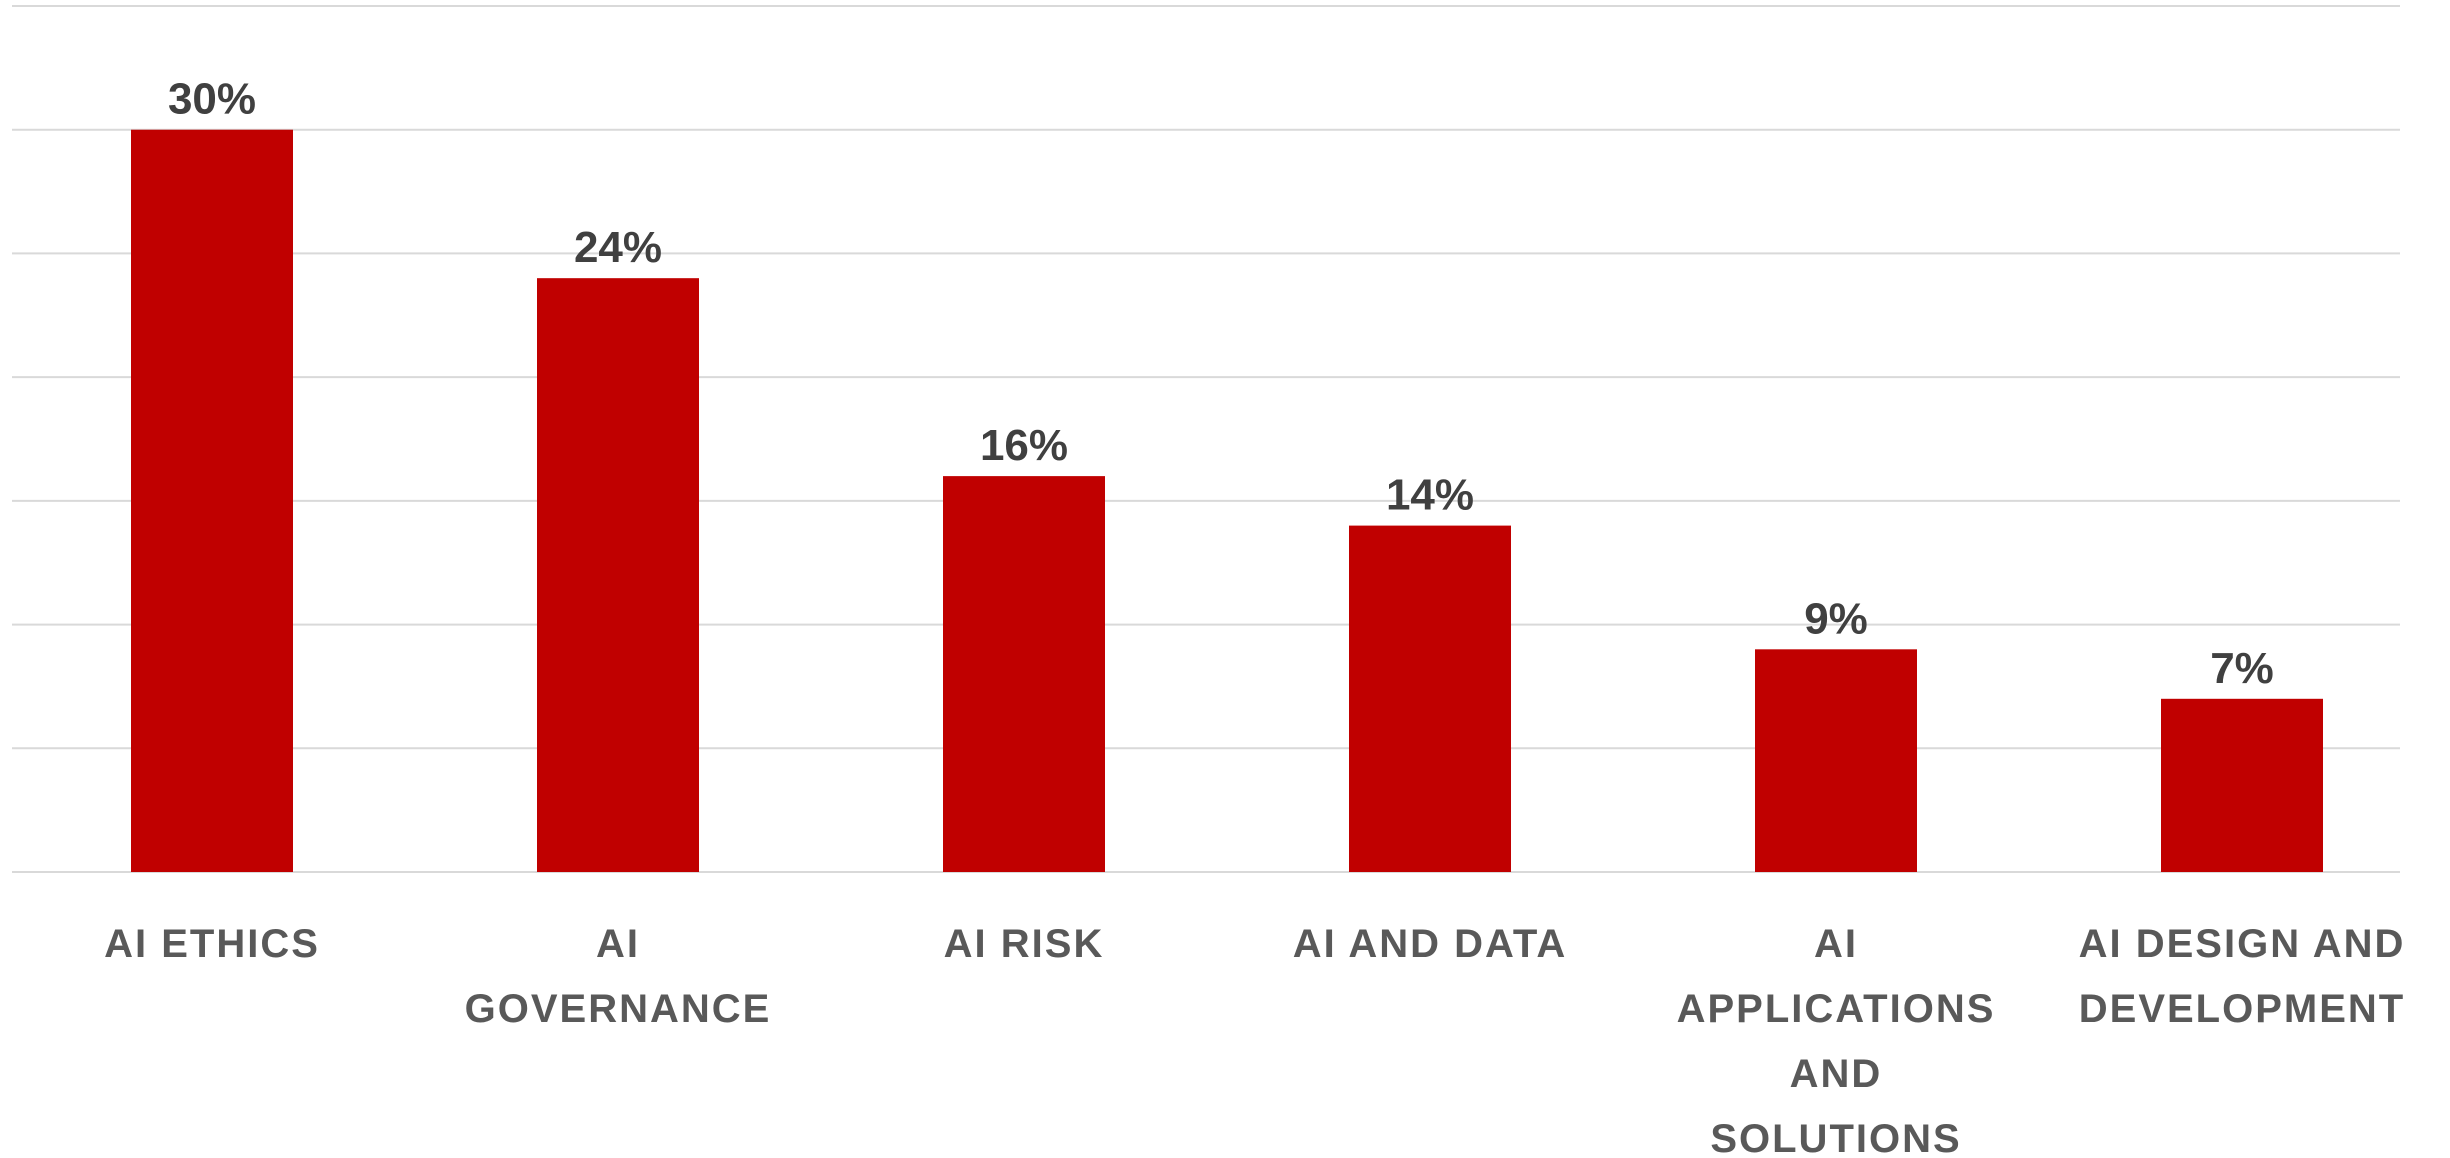 The width and height of the screenshot is (2450, 1158). Describe the element at coordinates (212, 99) in the screenshot. I see `data-label: 30%` at that location.